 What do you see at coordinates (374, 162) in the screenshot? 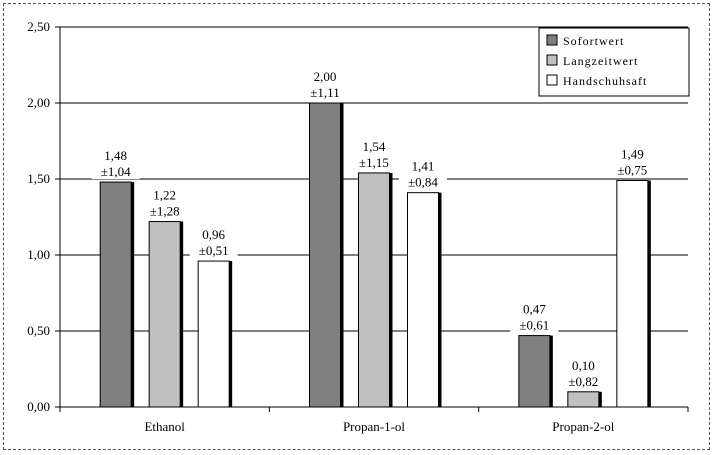
I see `data-label-sd: ±1,15` at bounding box center [374, 162].